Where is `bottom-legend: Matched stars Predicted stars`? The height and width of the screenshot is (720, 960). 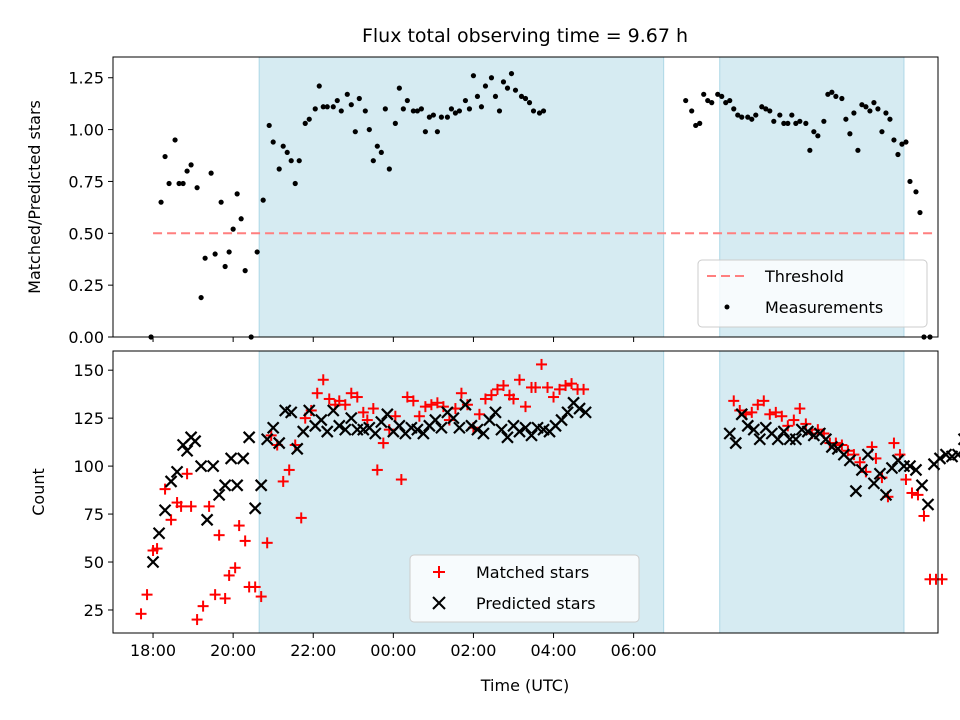
bottom-legend: Matched stars Predicted stars is located at coordinates (524, 588).